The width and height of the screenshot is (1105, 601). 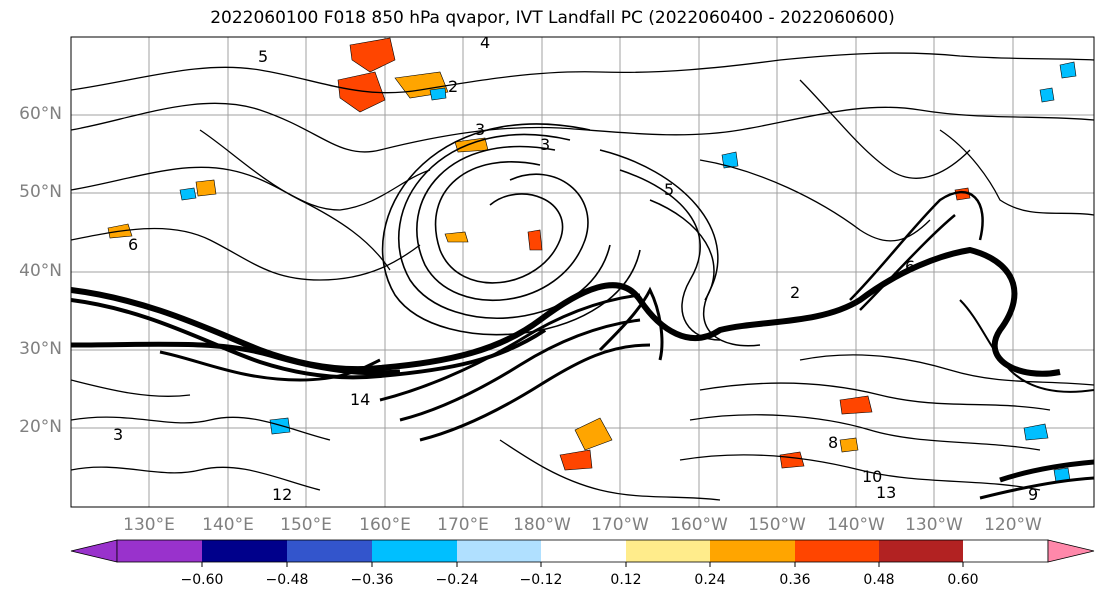 What do you see at coordinates (795, 580) in the screenshot?
I see `colorbar-tick-label: 0.36` at bounding box center [795, 580].